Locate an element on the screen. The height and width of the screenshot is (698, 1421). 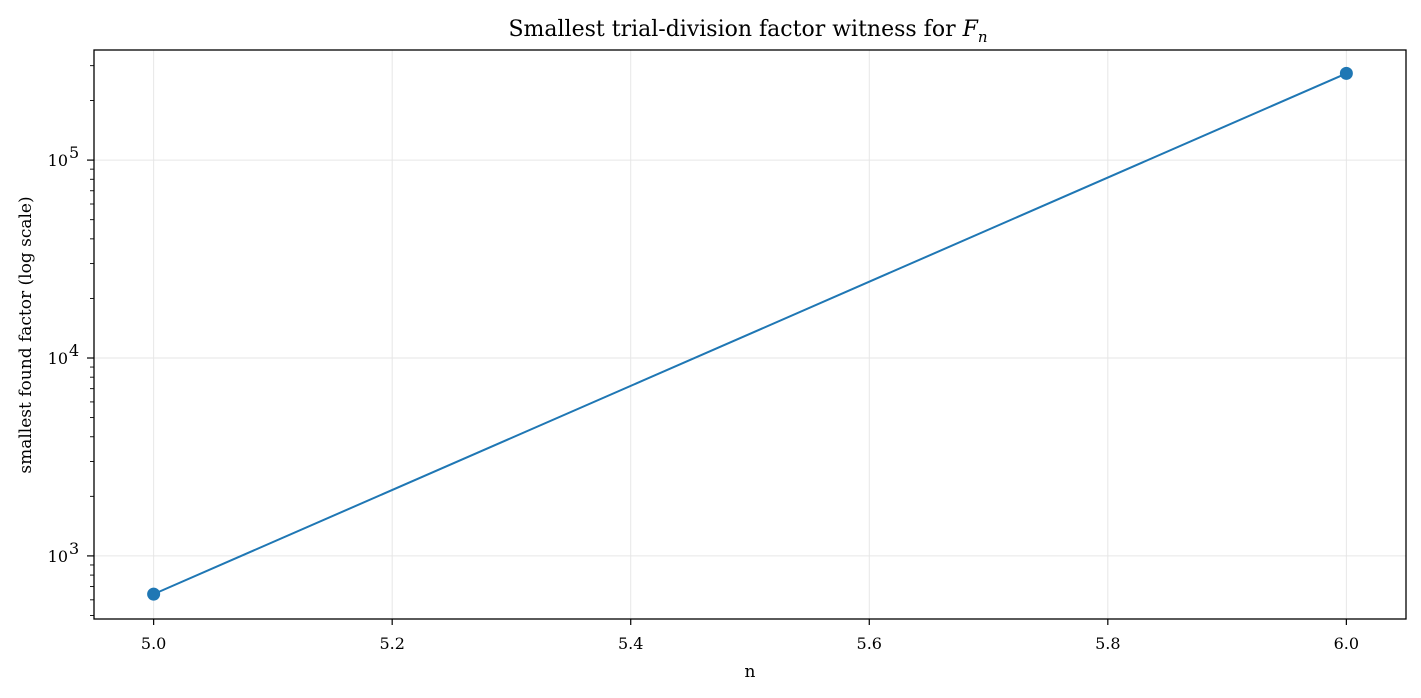
x-tick-label: 5.8 is located at coordinates (1107, 643).